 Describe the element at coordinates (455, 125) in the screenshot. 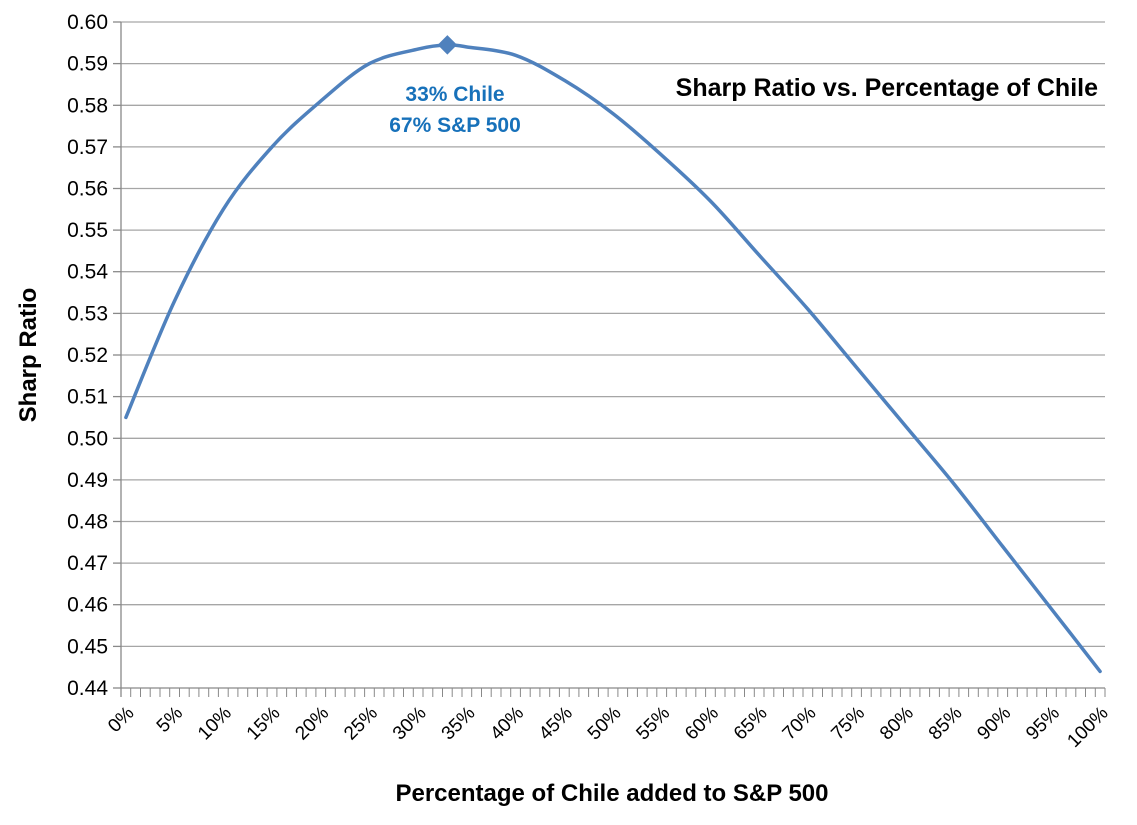

I see `peak-annotation-line-2: 67% S&P 500` at that location.